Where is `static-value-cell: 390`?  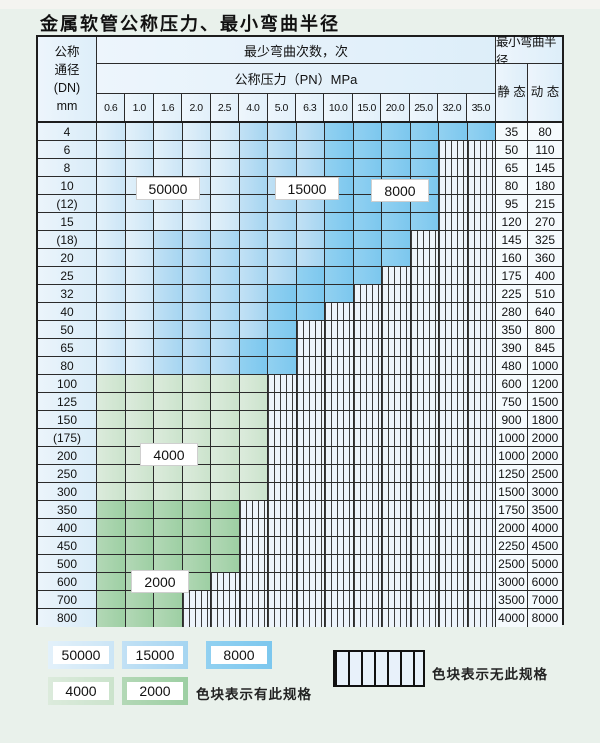
static-value-cell: 390 is located at coordinates (512, 348).